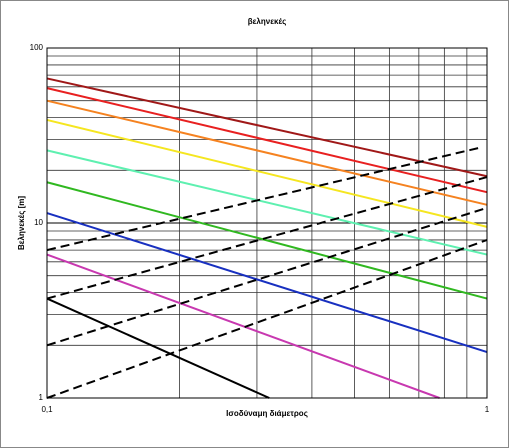  What do you see at coordinates (267, 21) in the screenshot?
I see `chart-title: βεληνεκές` at bounding box center [267, 21].